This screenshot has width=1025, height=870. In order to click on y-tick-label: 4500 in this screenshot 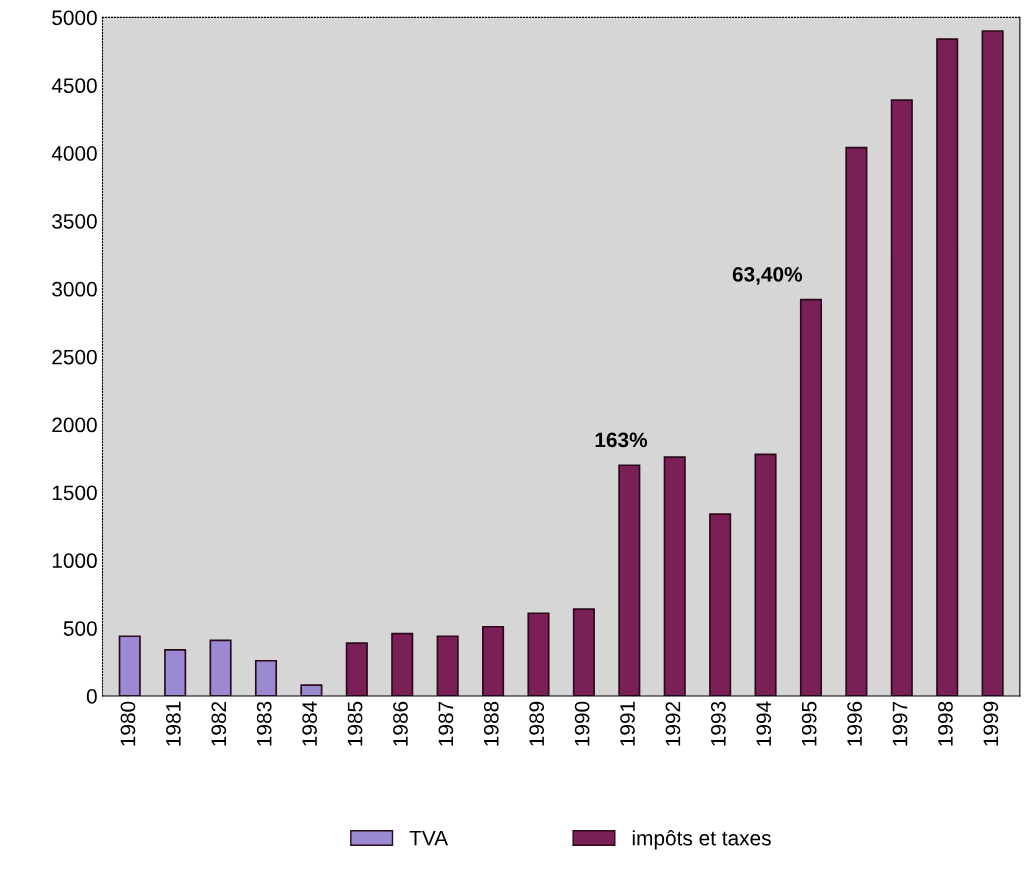, I will do `click(74, 86)`.